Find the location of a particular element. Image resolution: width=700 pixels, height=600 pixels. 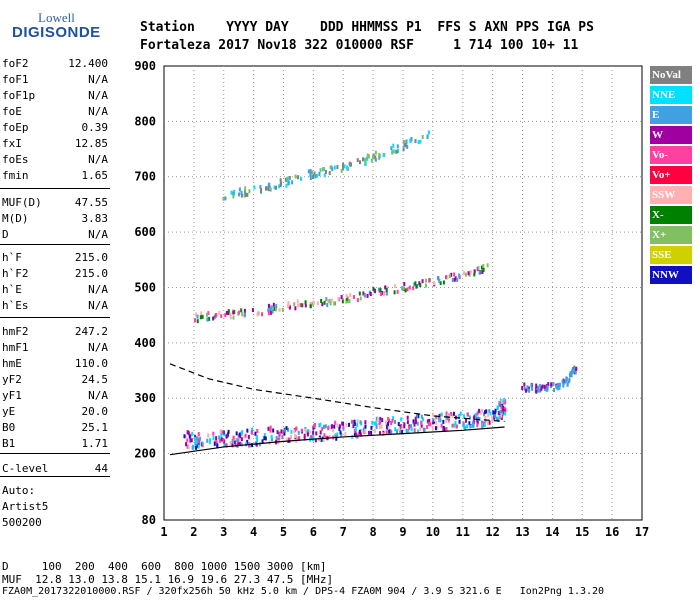

x-tick-label: 4 is located at coordinates (253, 532).